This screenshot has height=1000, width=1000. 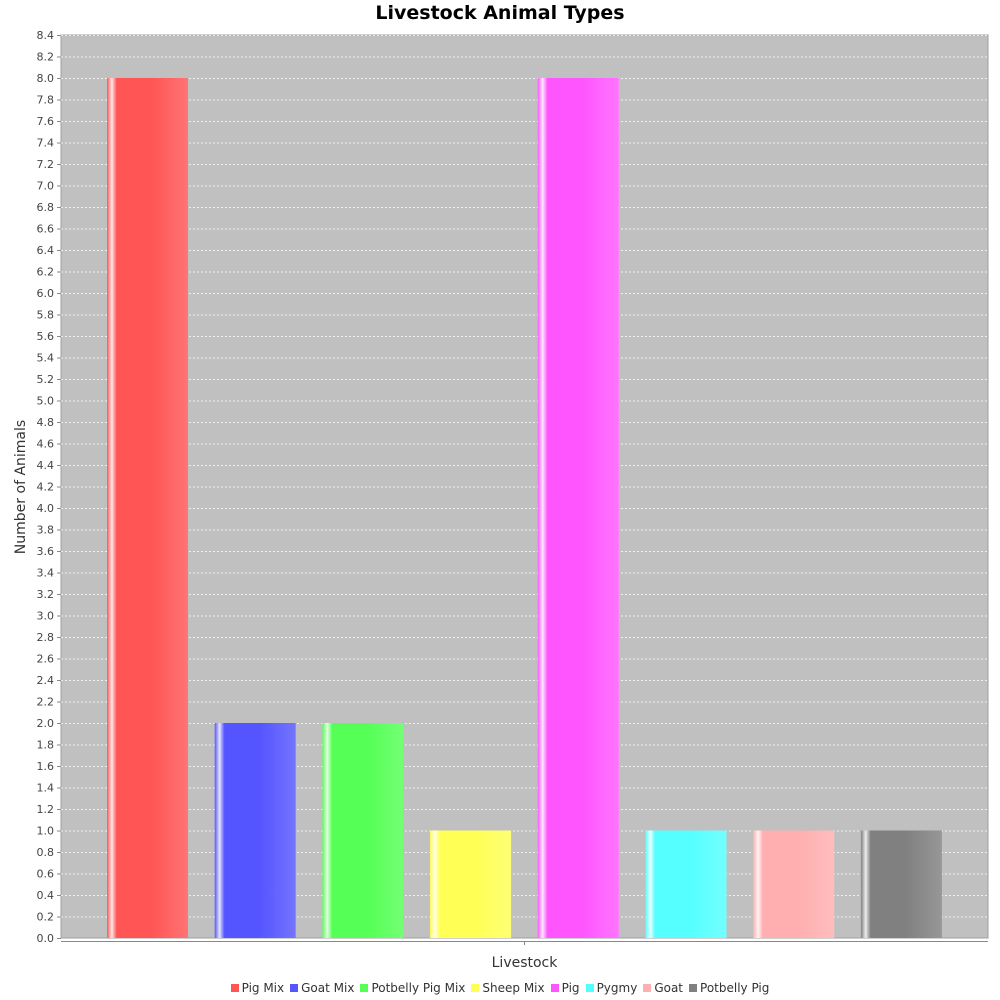 What do you see at coordinates (46, 637) in the screenshot?
I see `y-tick-label: 2.8` at bounding box center [46, 637].